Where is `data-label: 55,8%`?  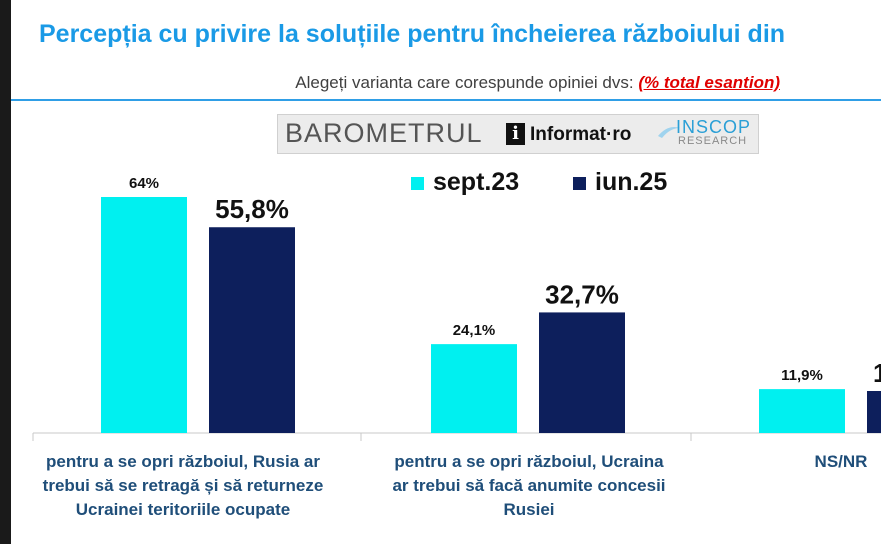 data-label: 55,8% is located at coordinates (252, 209).